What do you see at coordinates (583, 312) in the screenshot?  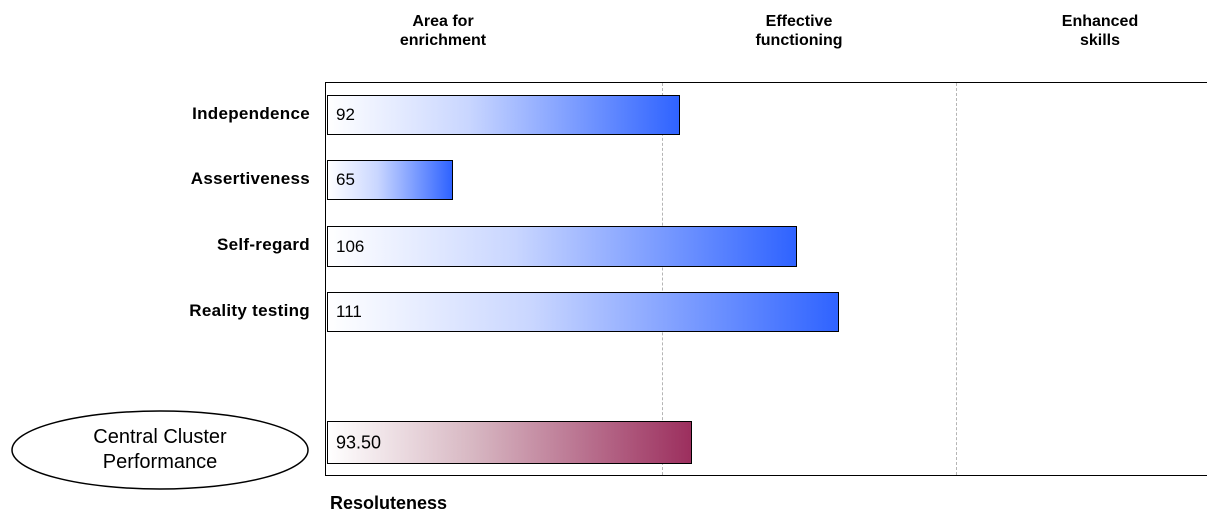 I see `bar-reality-testing: 111` at bounding box center [583, 312].